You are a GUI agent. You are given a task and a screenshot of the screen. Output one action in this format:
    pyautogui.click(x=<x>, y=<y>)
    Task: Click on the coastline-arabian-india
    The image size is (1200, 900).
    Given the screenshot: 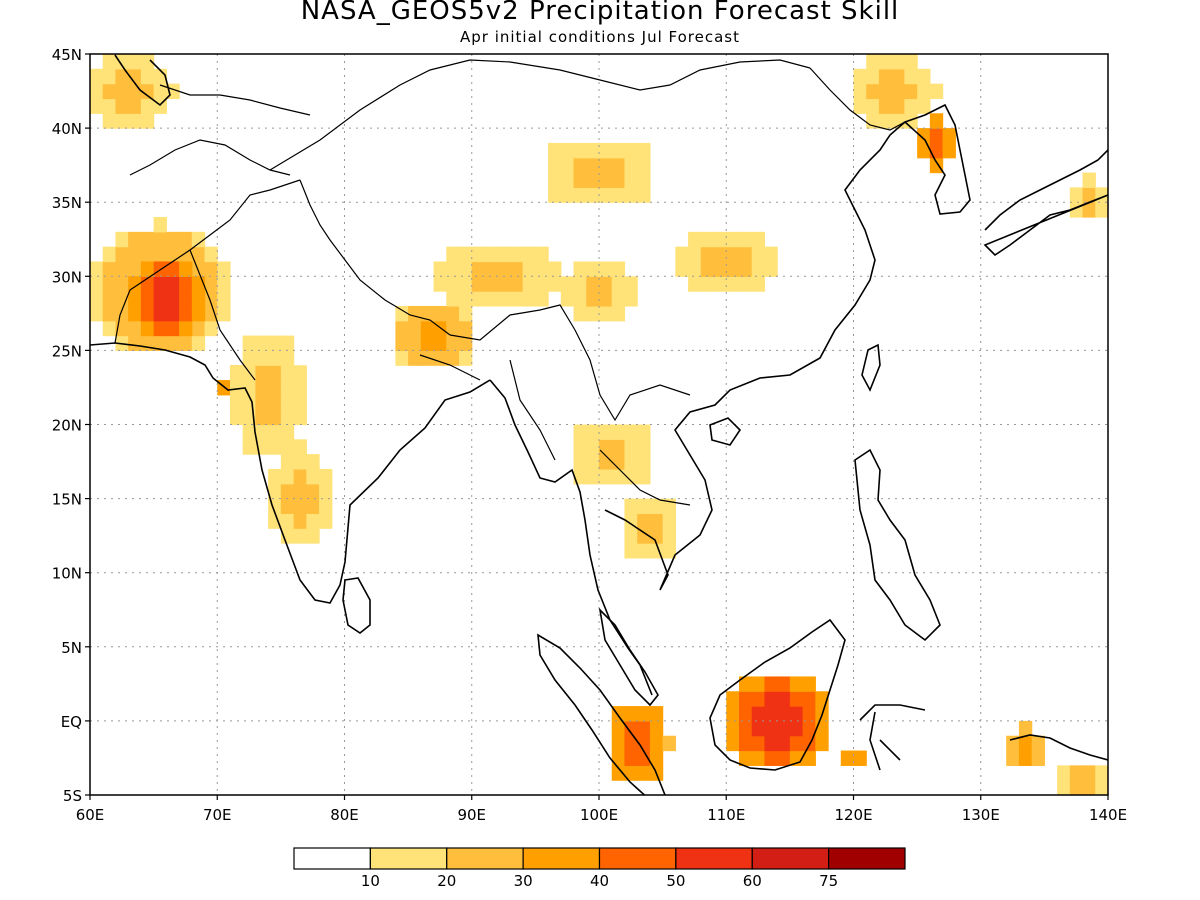 What is the action you would take?
    pyautogui.click(x=290, y=473)
    